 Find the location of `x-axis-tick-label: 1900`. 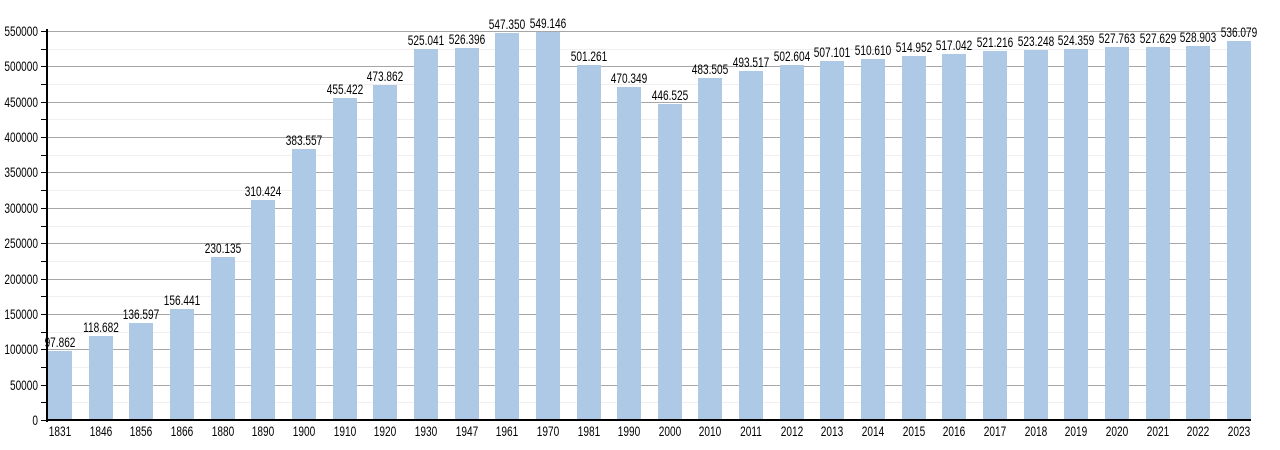

x-axis-tick-label: 1900 is located at coordinates (304, 431).